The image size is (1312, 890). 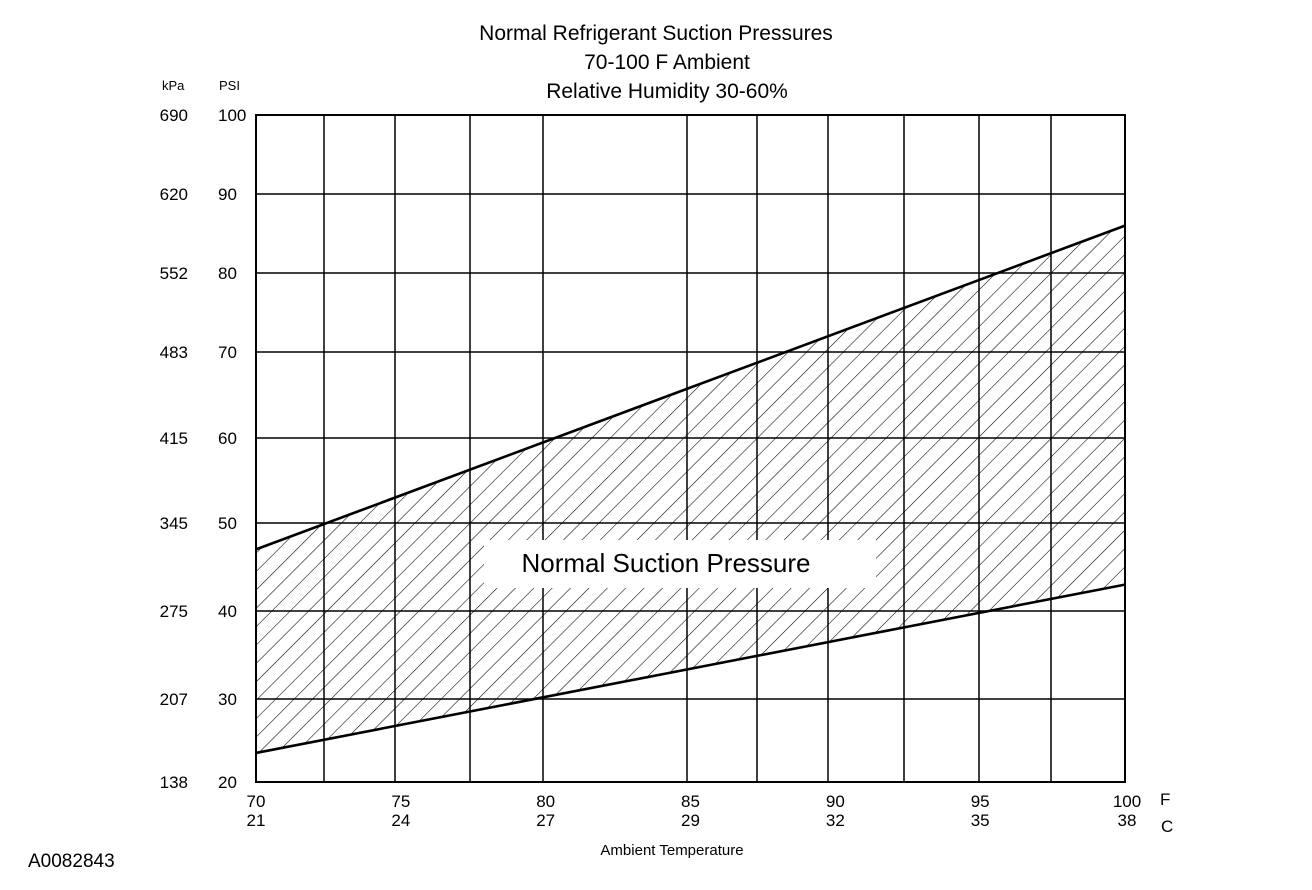 What do you see at coordinates (174, 699) in the screenshot?
I see `y-tick-kpa: 207` at bounding box center [174, 699].